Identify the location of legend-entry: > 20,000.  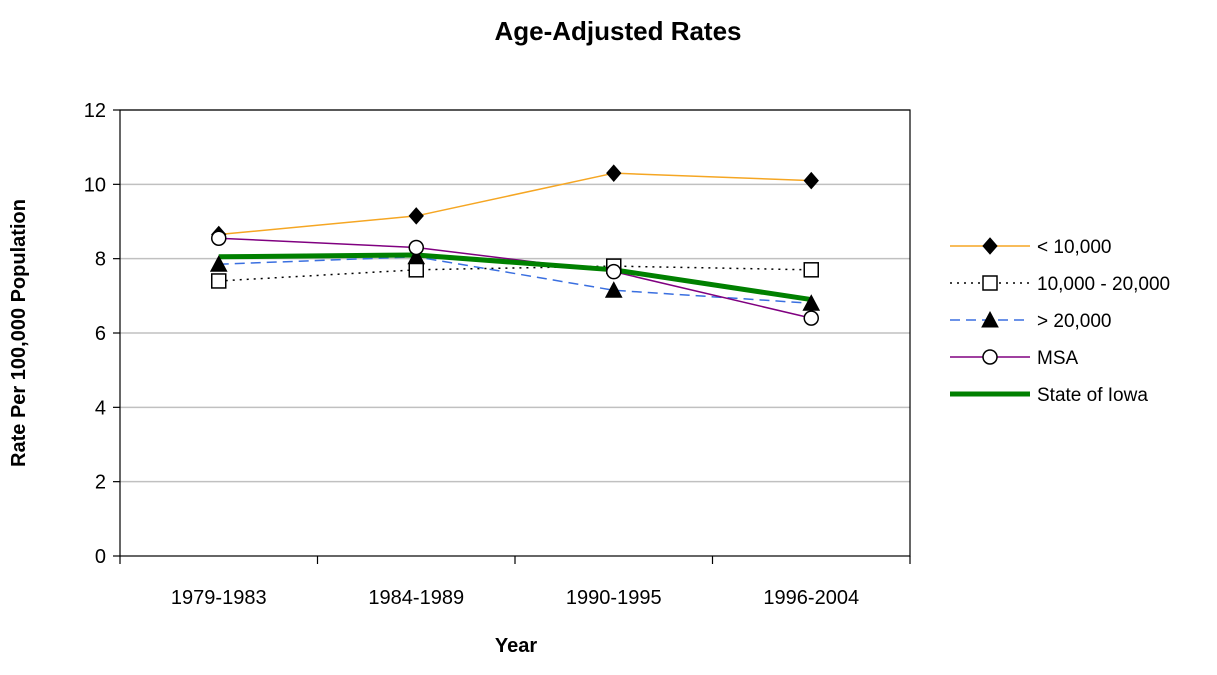
(1031, 321).